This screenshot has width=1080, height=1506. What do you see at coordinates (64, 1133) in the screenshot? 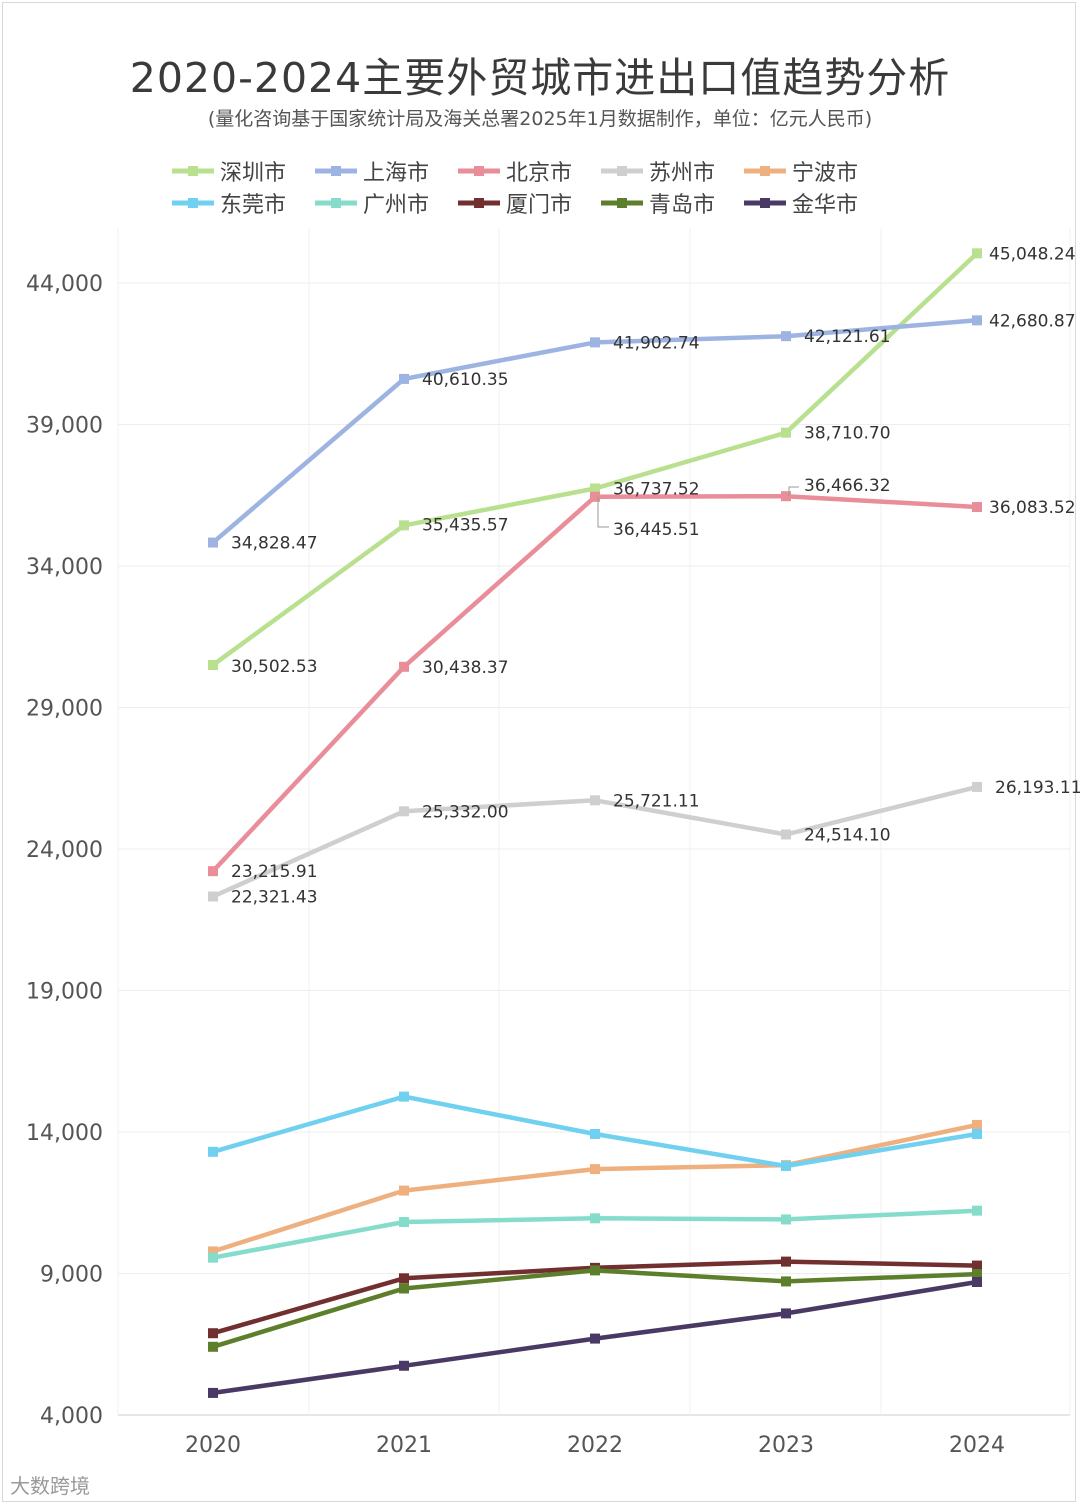
I see `y-tick-label: 14,000` at bounding box center [64, 1133].